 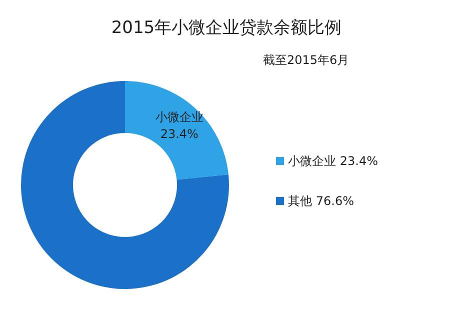 What do you see at coordinates (226, 28) in the screenshot?
I see `chart-title: 2015年小微企业贷款余额比例` at bounding box center [226, 28].